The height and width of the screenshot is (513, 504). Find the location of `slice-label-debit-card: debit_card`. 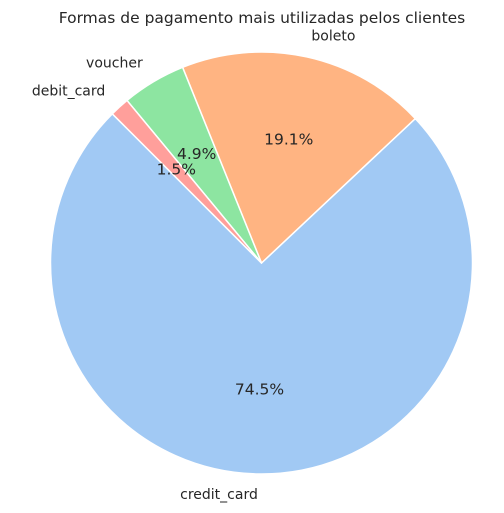

slice-label-debit-card: debit_card is located at coordinates (68, 91).